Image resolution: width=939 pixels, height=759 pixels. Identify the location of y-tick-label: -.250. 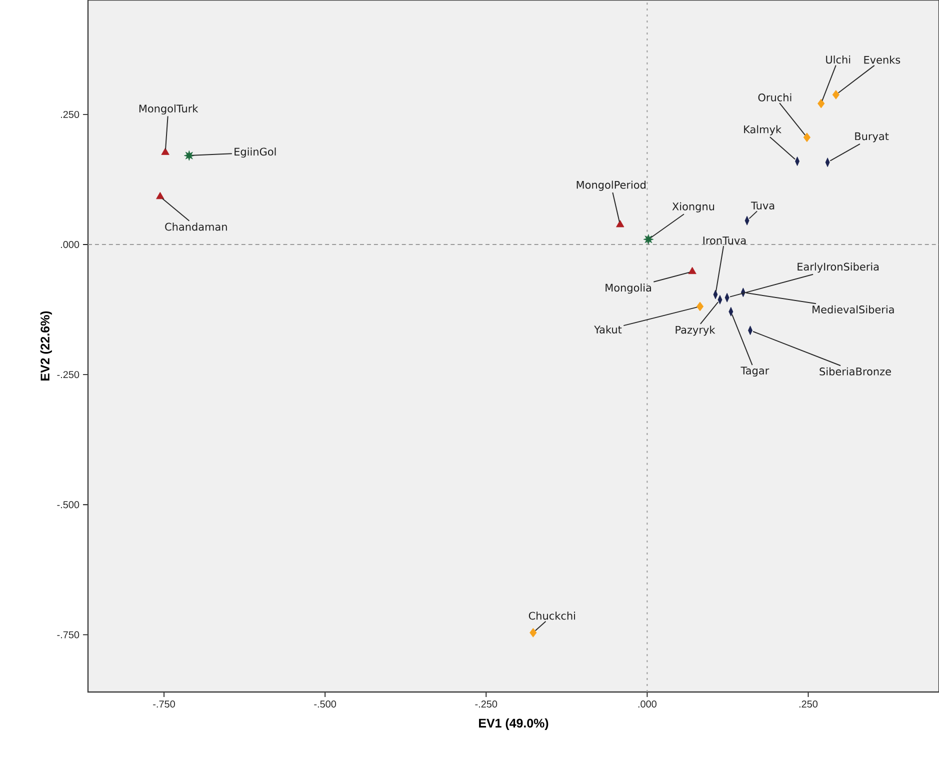
(68, 374).